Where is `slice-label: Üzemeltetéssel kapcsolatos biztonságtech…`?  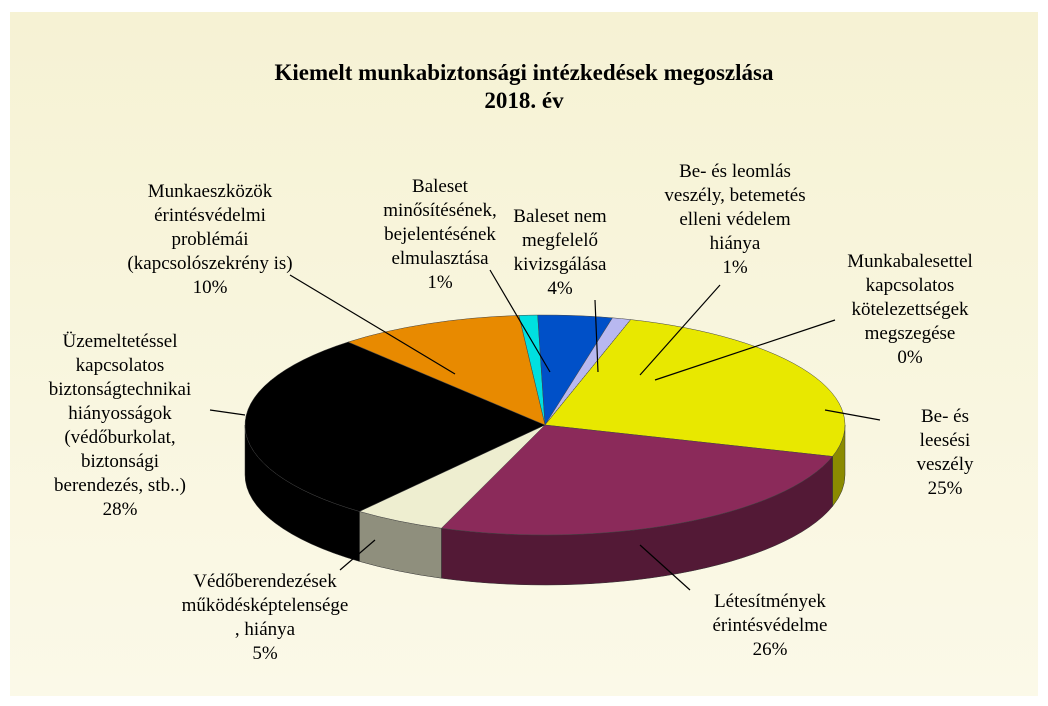
slice-label: Üzemeltetéssel kapcsolatos biztonságtech… is located at coordinates (120, 413).